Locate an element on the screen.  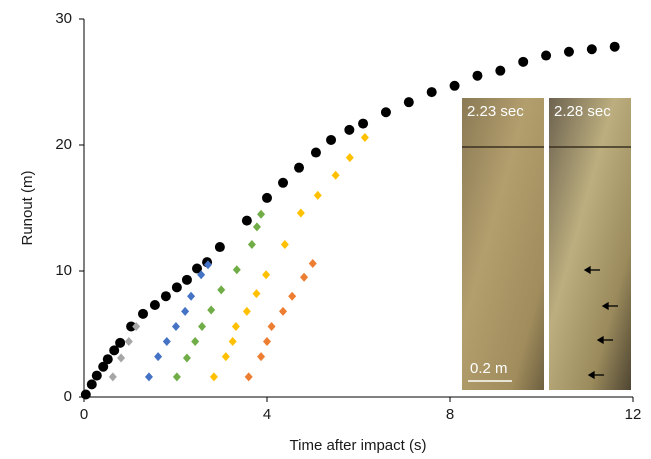
y-tick-label: 10 is located at coordinates (63, 270).